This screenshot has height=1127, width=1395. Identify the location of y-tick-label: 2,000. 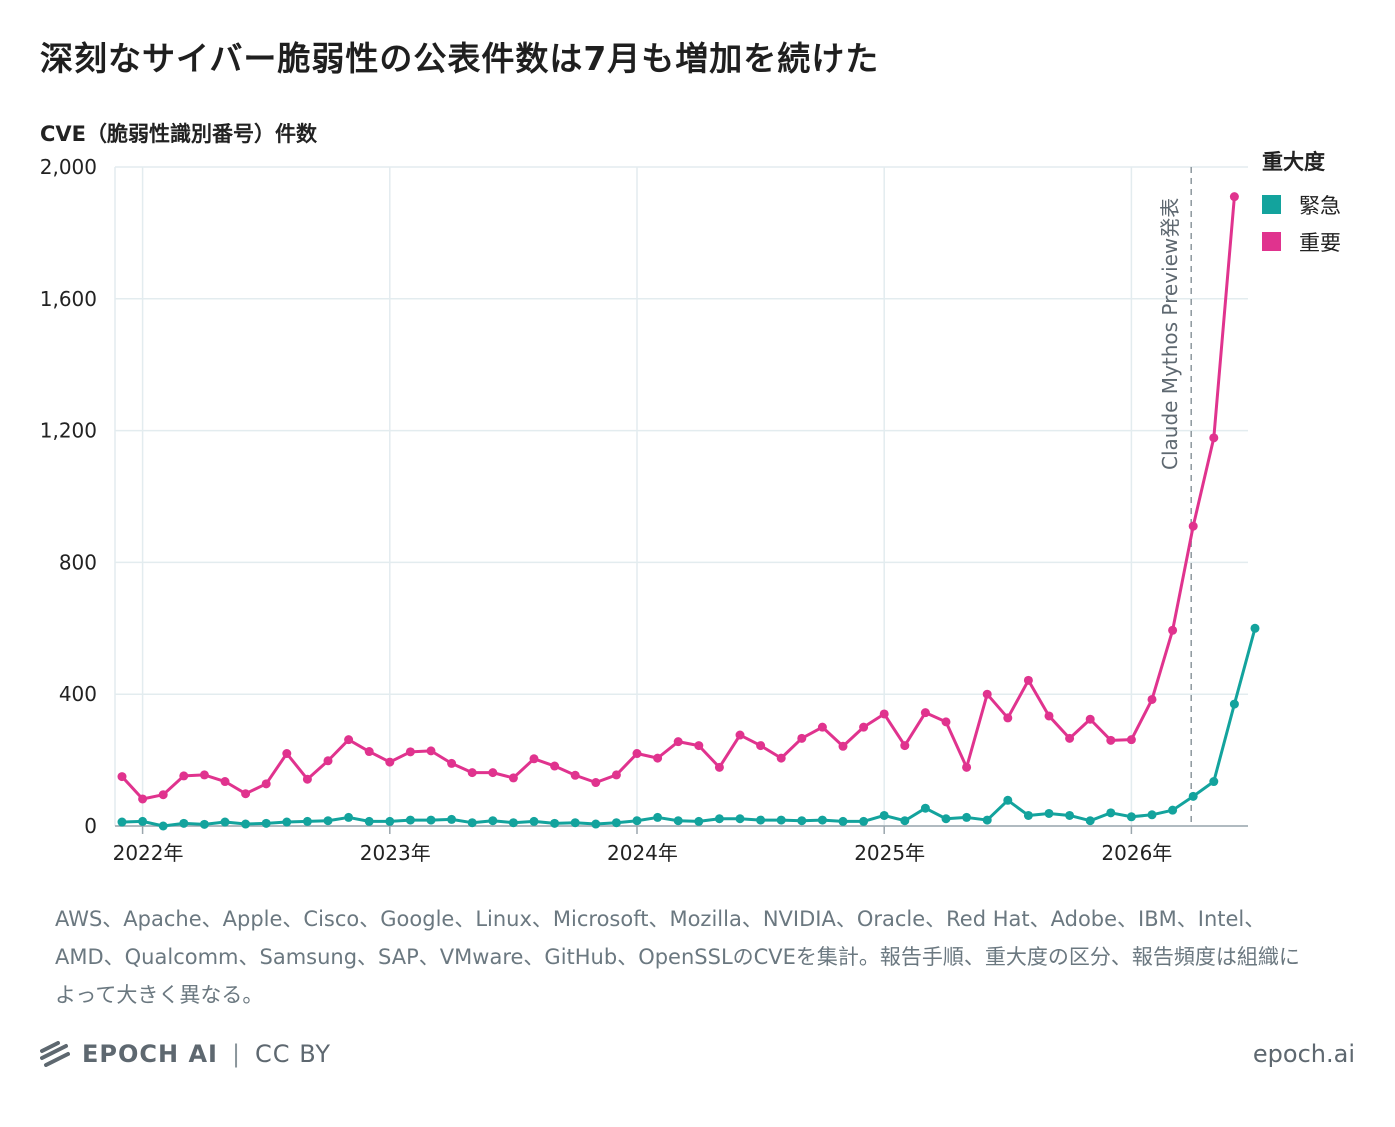
(68, 167).